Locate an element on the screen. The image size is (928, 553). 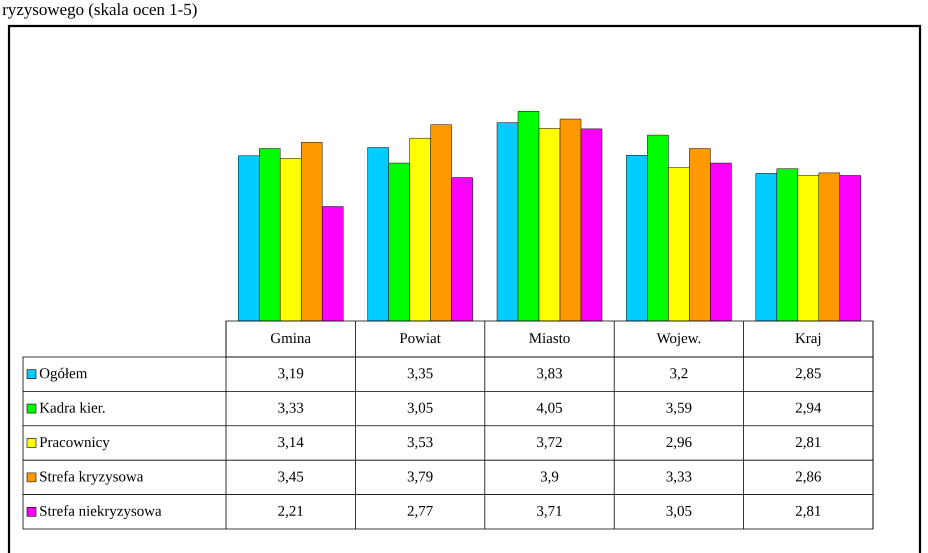
legend-label: Ogółem is located at coordinates (64, 375).